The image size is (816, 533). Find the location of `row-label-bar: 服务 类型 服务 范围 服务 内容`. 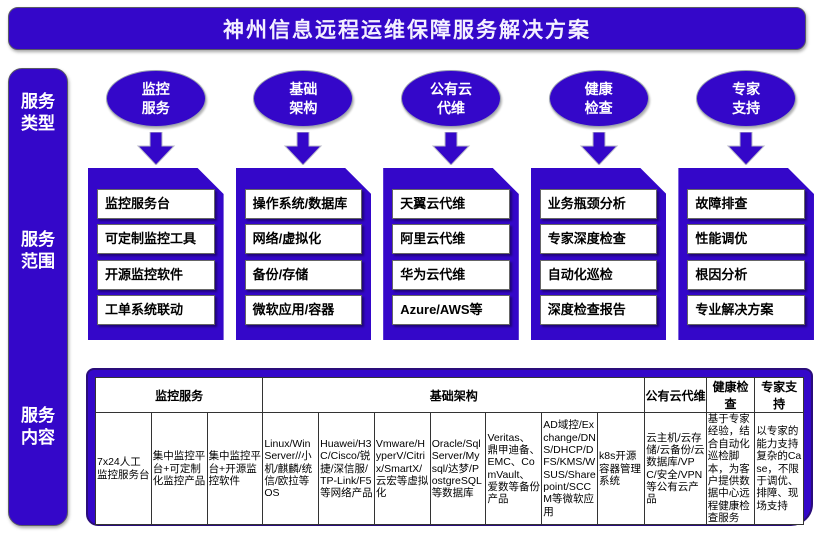

row-label-bar: 服务 类型 服务 范围 服务 内容 is located at coordinates (38, 297).